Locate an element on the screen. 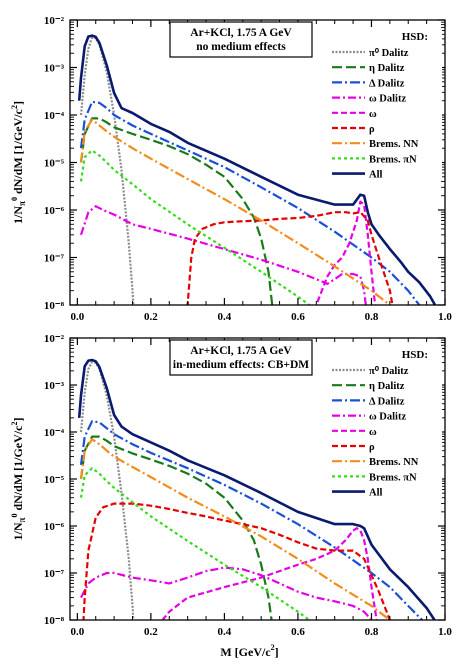 This screenshot has height=667, width=463. x-axis-title: M [GeV/c2] is located at coordinates (249, 651).